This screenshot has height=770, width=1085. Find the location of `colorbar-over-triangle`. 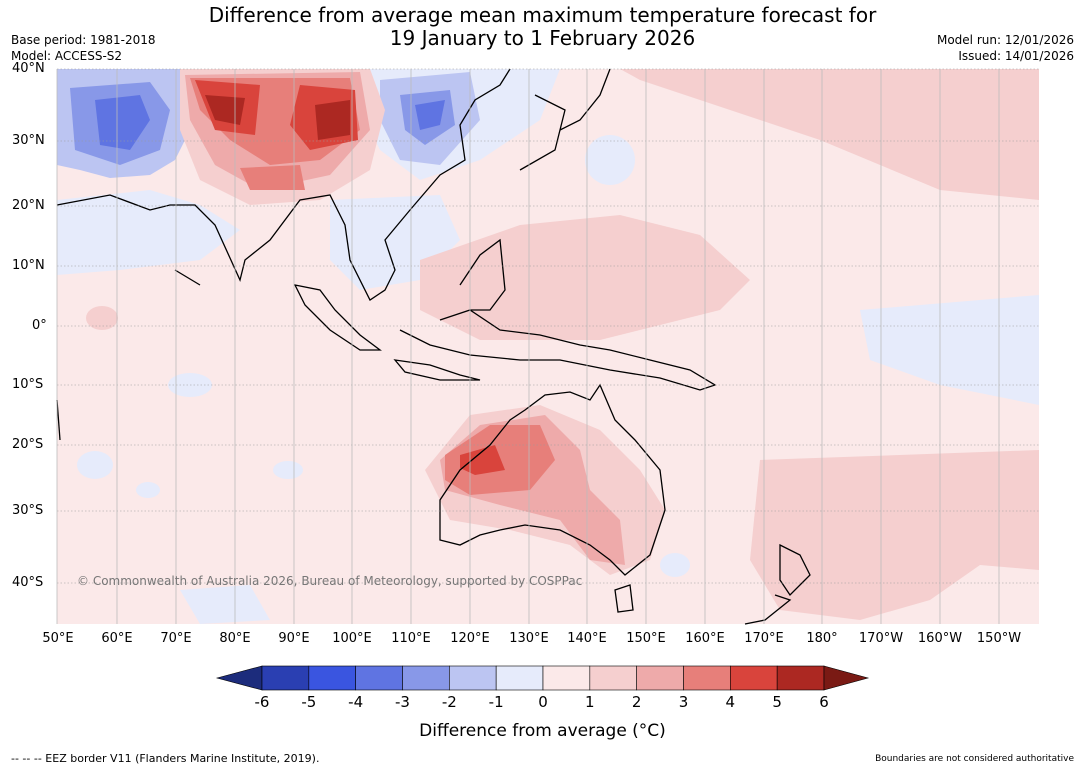

colorbar-over-triangle is located at coordinates (846, 678).